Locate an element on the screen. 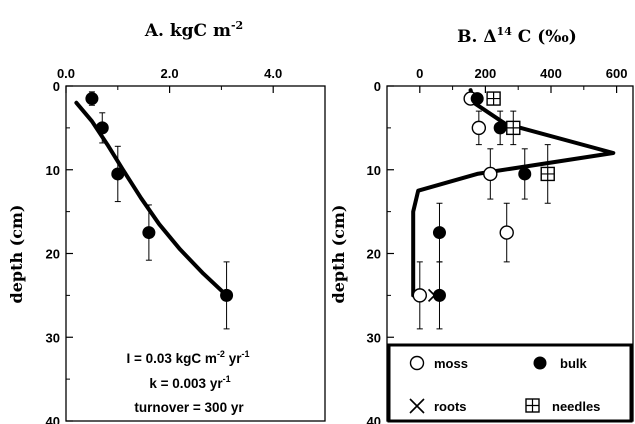  x-tick-label: 0 is located at coordinates (419, 73).